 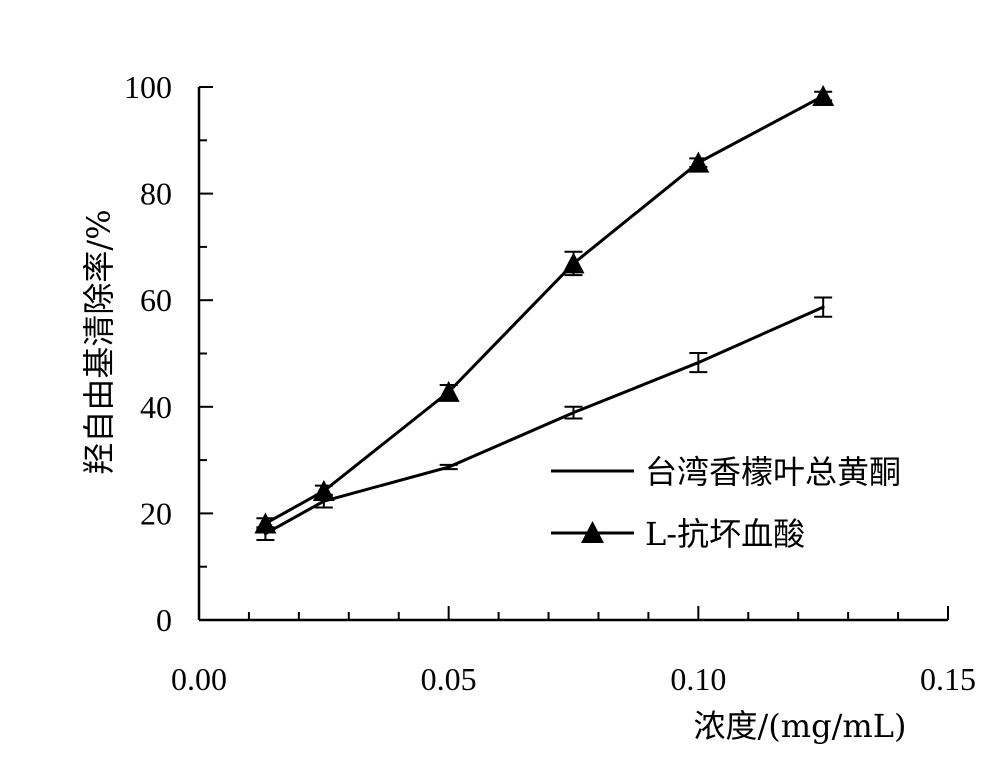 I want to click on x-axis-ticks: 0.00 0.05 0.10 0.15, so click(x=573, y=651).